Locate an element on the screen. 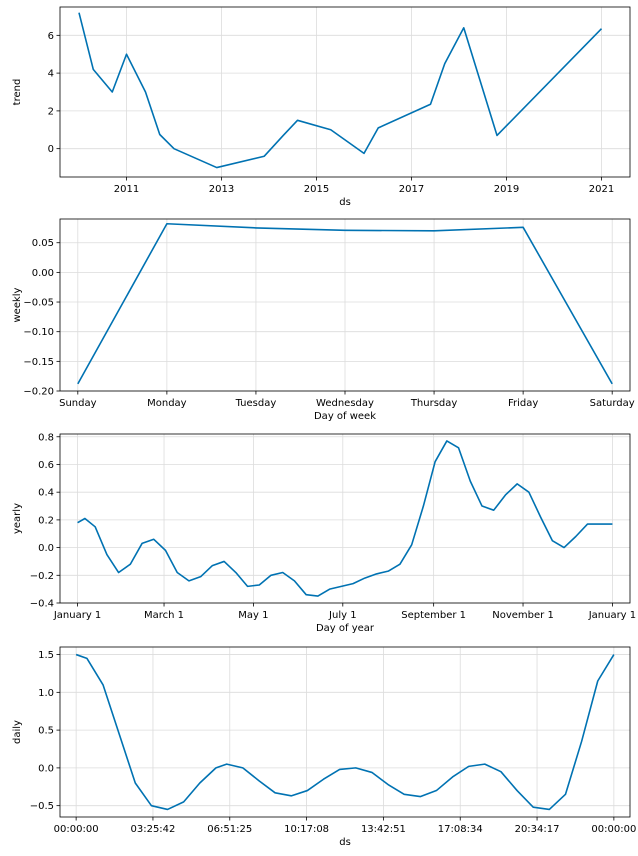 This screenshot has width=638, height=856. y-axis-label: weekly is located at coordinates (17, 304).